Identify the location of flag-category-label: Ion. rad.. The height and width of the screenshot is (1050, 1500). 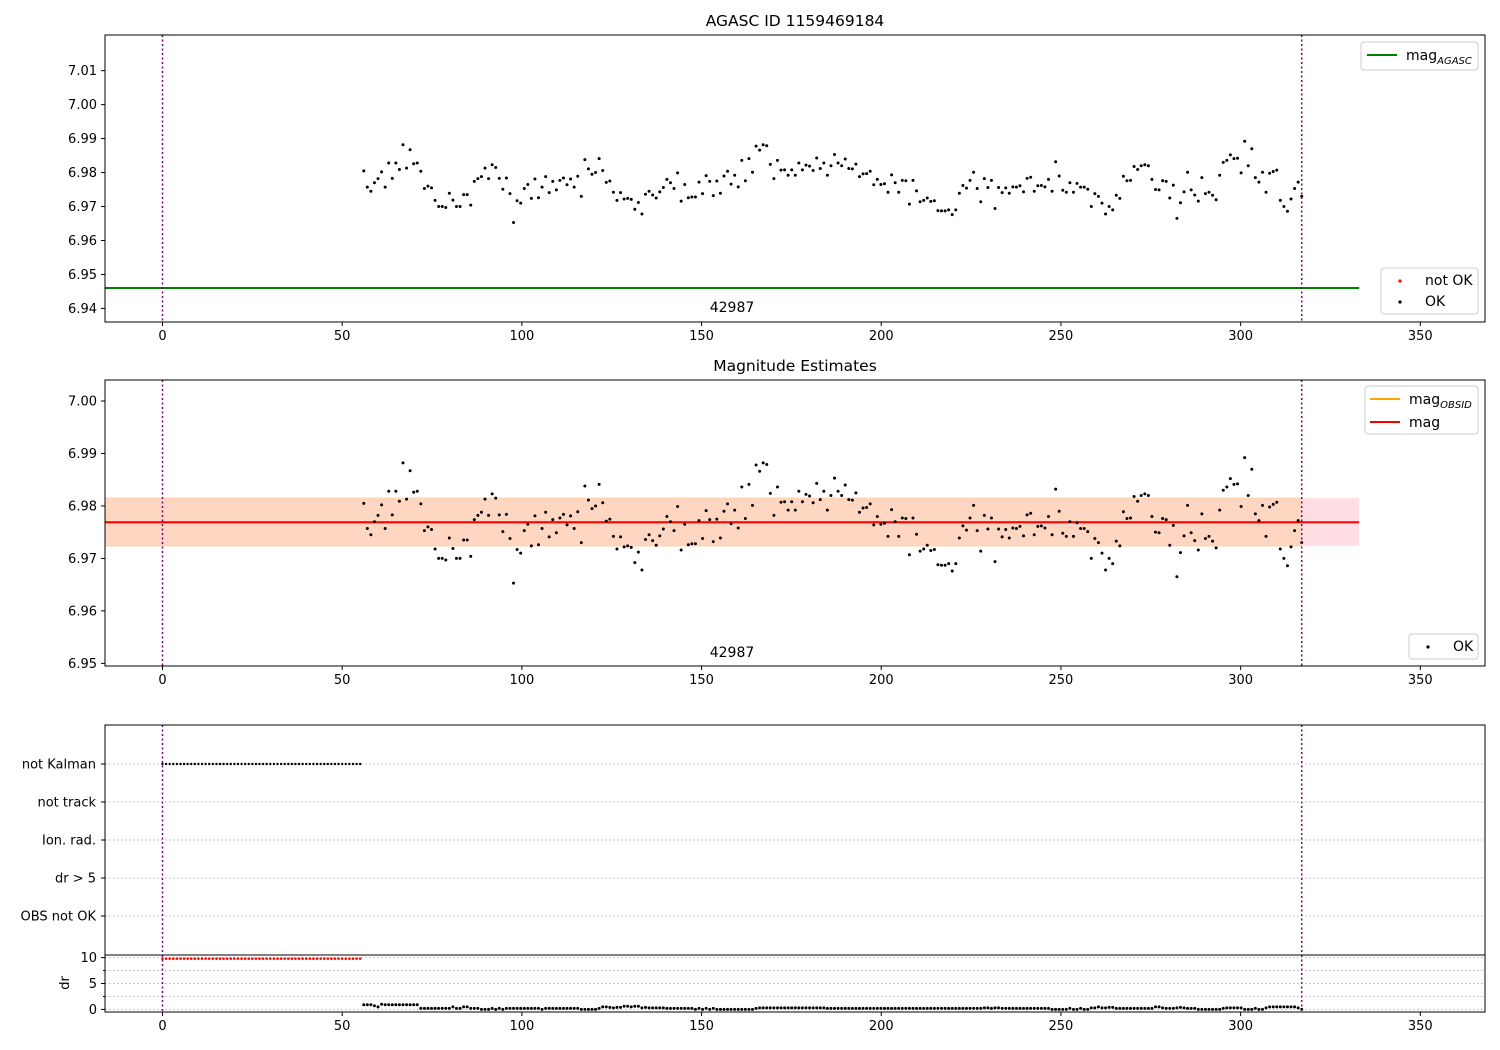
(69, 841).